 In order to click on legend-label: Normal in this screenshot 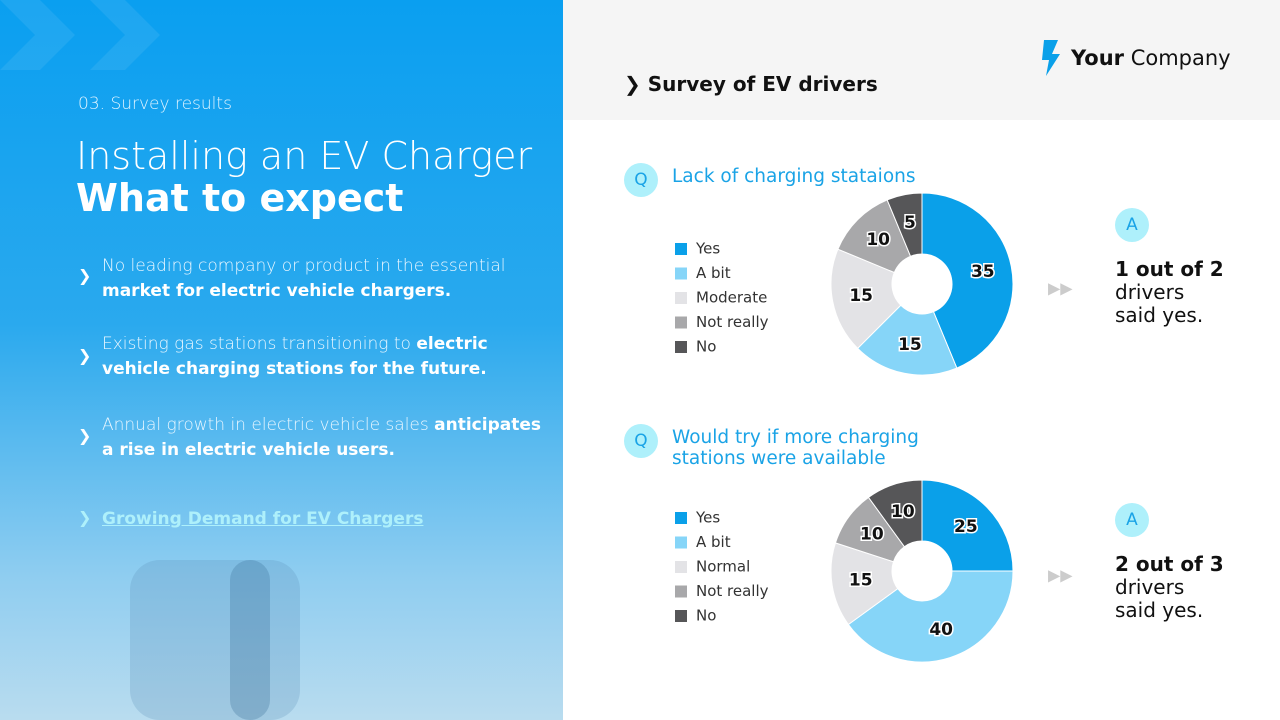, I will do `click(723, 567)`.